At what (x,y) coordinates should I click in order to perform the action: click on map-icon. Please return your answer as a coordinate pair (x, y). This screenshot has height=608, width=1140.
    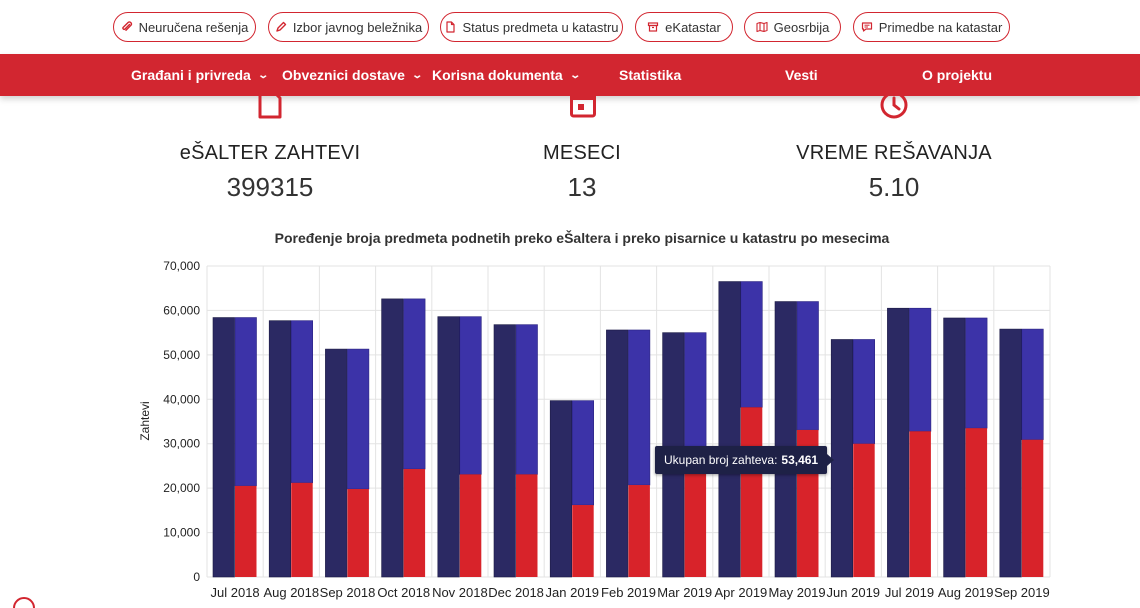
    Looking at the image, I should click on (762, 27).